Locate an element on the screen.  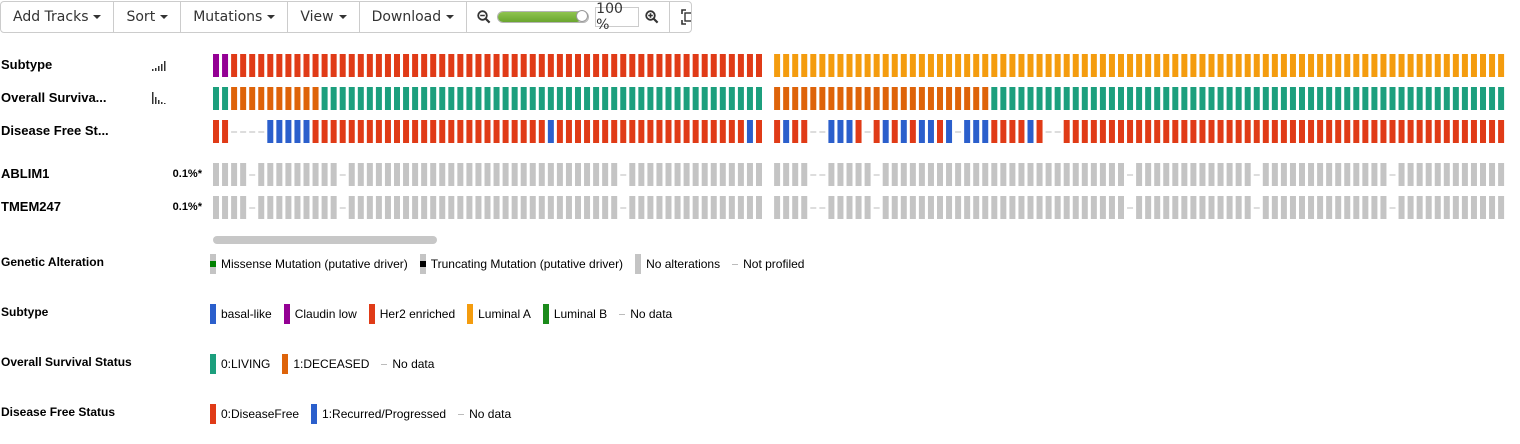
fit-to-screen-button is located at coordinates (680, 17).